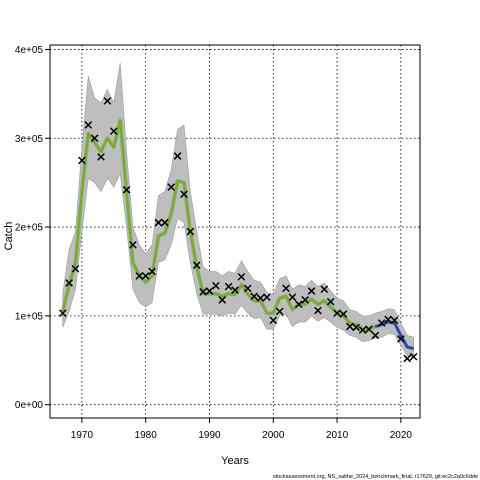 The image size is (480, 480). I want to click on x-axis: 1970 1980 1990 2000 2010 2020, so click(242, 429).